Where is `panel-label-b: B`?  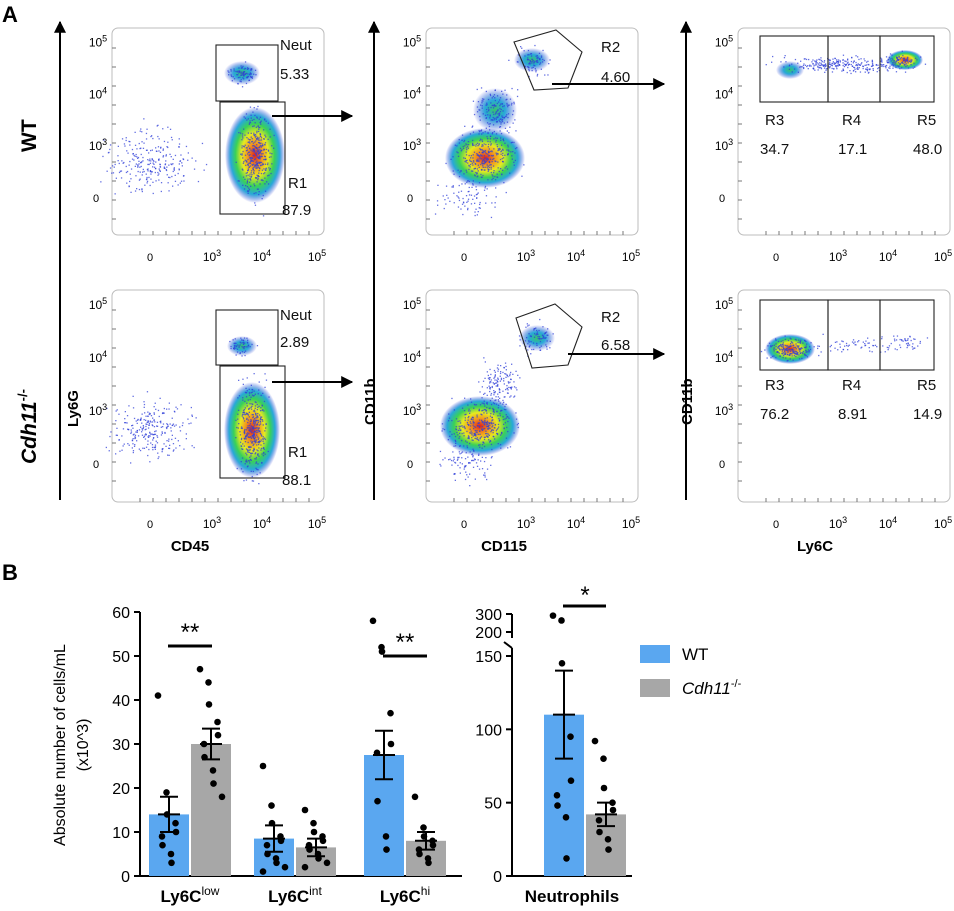
panel-label-b: B is located at coordinates (10, 572).